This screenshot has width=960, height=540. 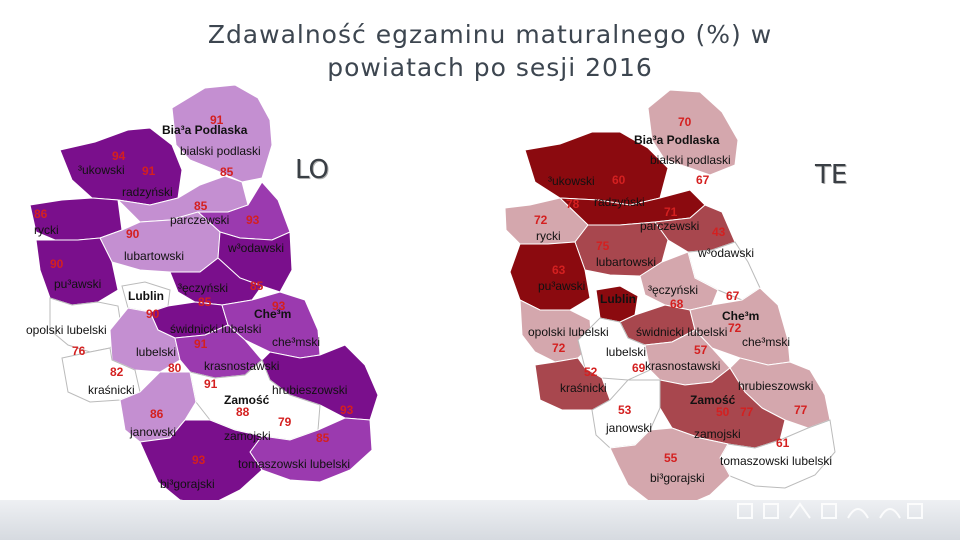 What do you see at coordinates (783, 443) in the screenshot?
I see `te-district-value: 61` at bounding box center [783, 443].